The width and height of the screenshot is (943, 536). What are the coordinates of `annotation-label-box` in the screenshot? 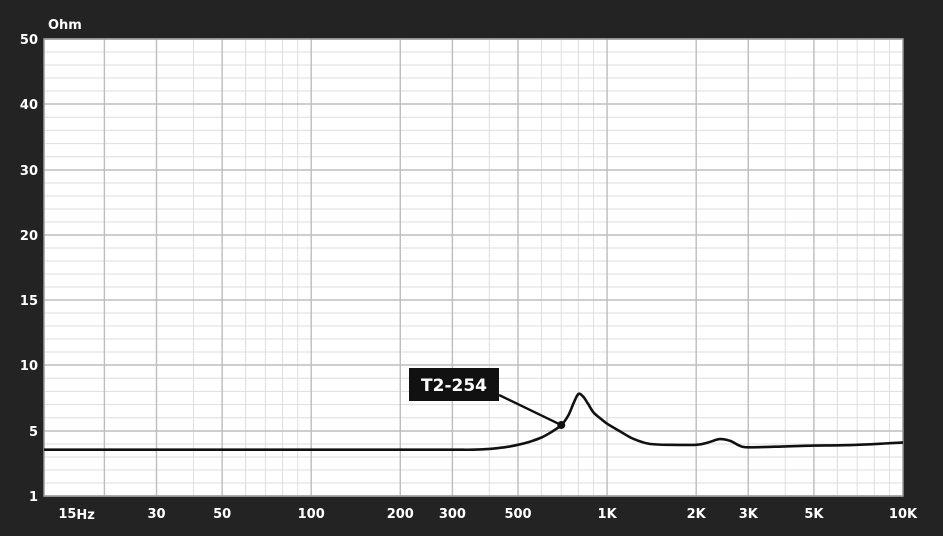 It's located at (454, 384).